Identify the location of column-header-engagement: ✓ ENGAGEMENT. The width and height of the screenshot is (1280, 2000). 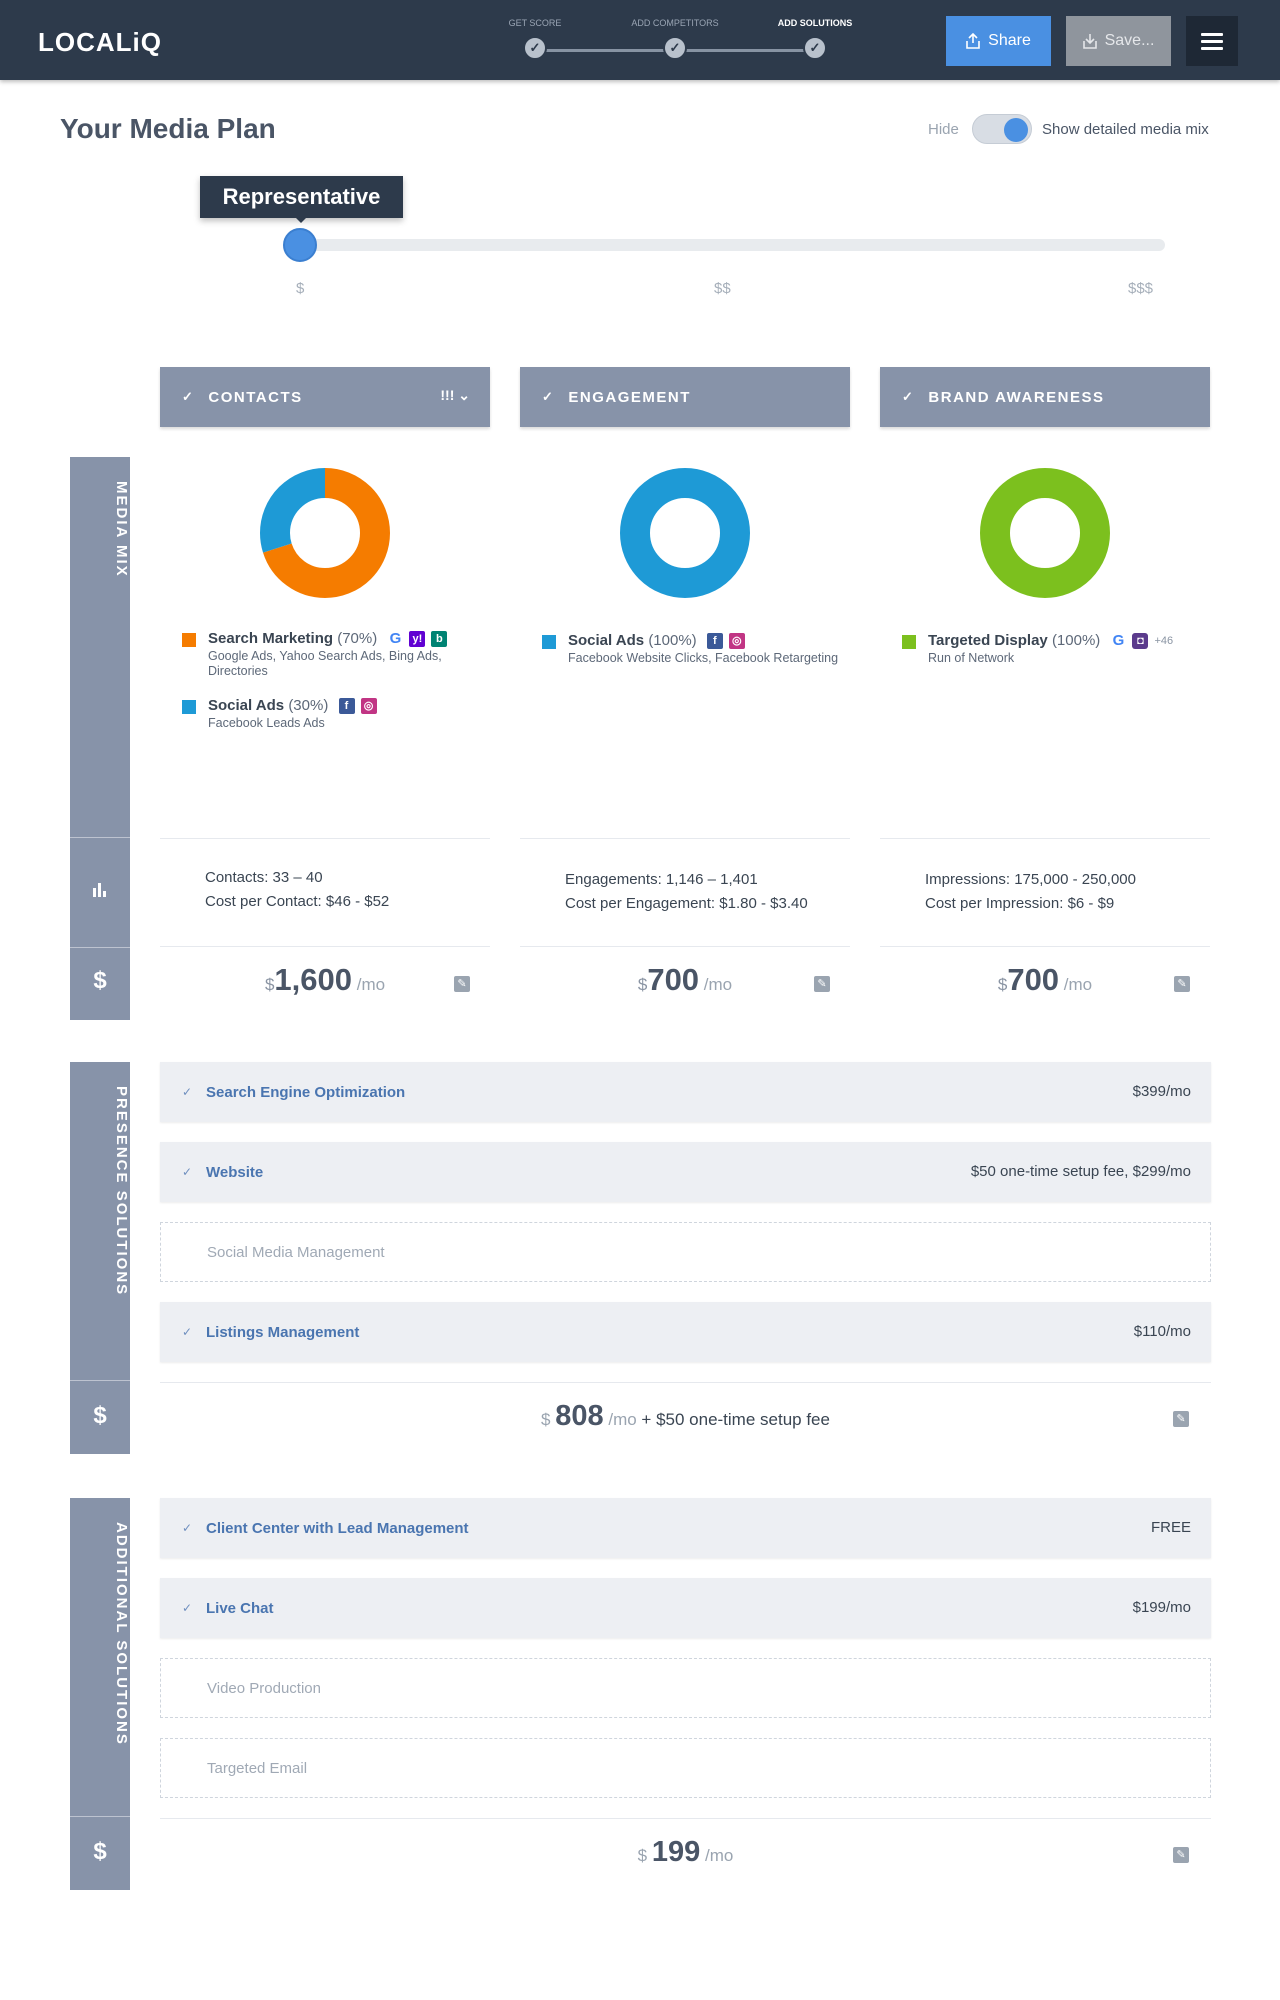
(685, 397).